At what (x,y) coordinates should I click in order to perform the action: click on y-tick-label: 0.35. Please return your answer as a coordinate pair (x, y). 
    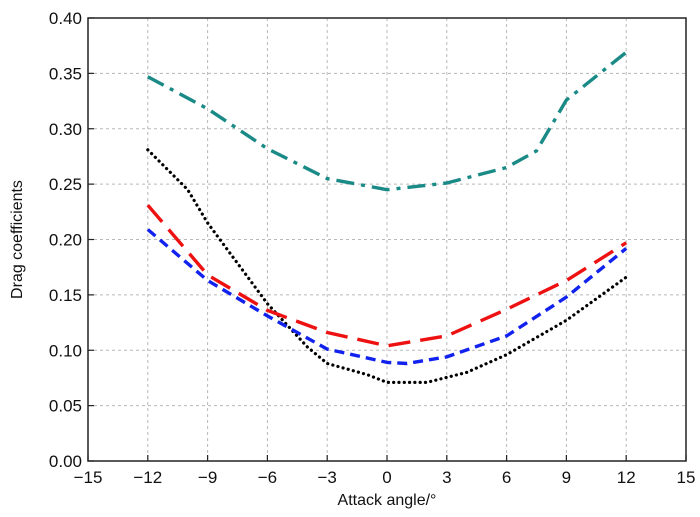
    Looking at the image, I should click on (65, 73).